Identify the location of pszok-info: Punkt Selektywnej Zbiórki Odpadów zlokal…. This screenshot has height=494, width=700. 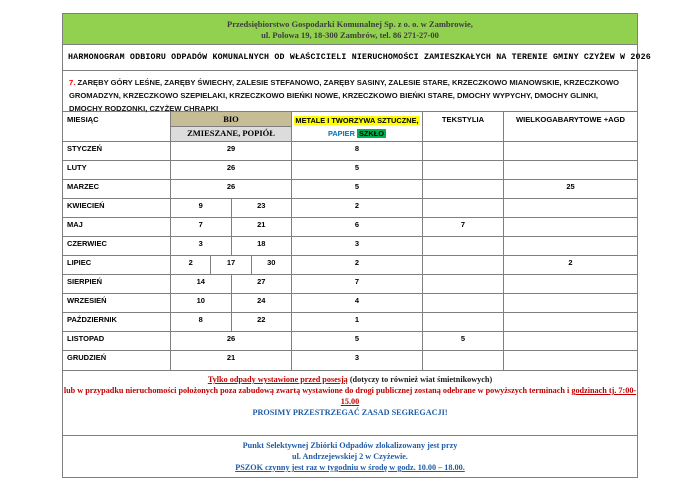
(350, 456).